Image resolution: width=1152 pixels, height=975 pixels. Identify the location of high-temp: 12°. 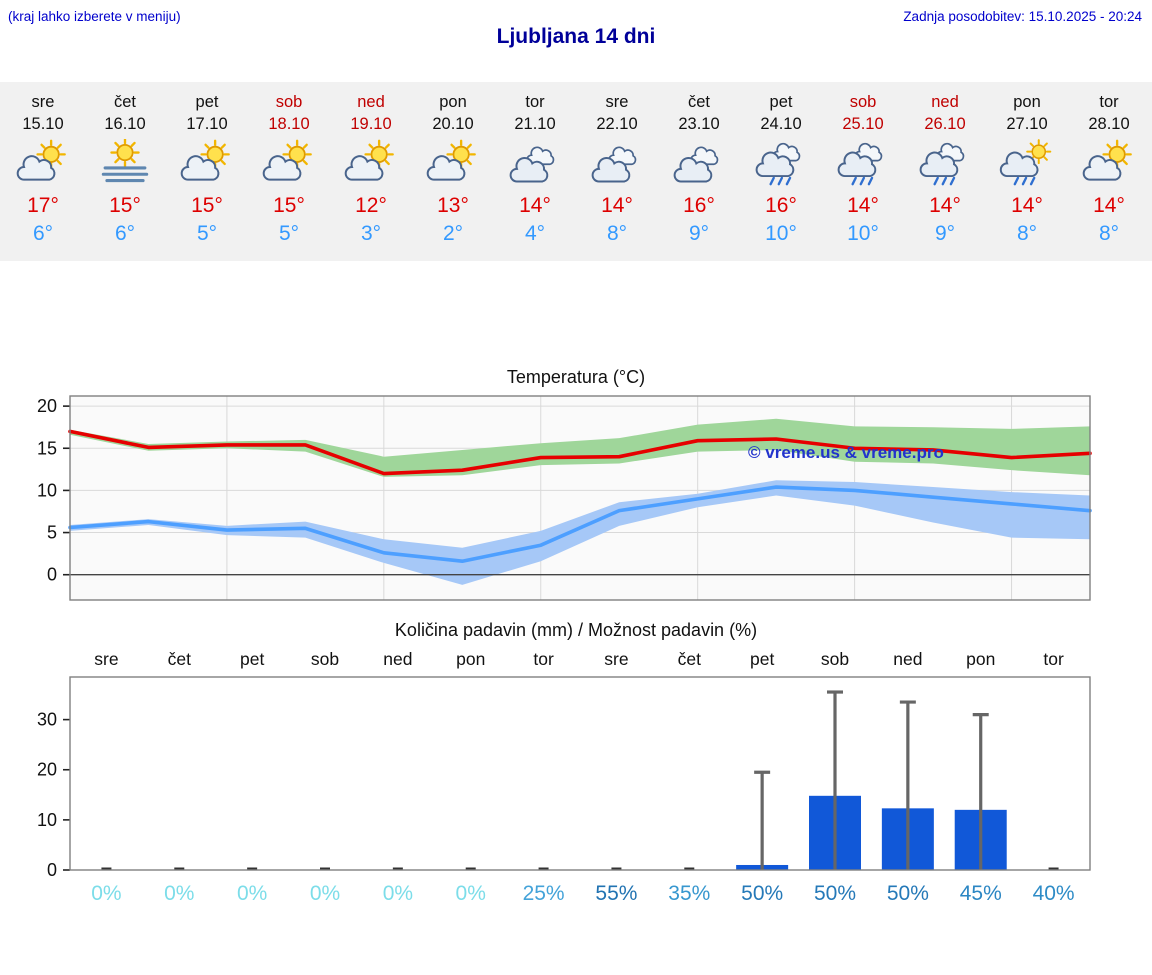
(371, 205).